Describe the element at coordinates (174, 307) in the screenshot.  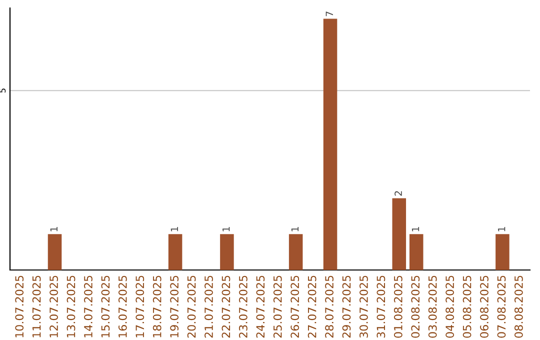
I see `x-tick-label: 19.07.2025` at that location.